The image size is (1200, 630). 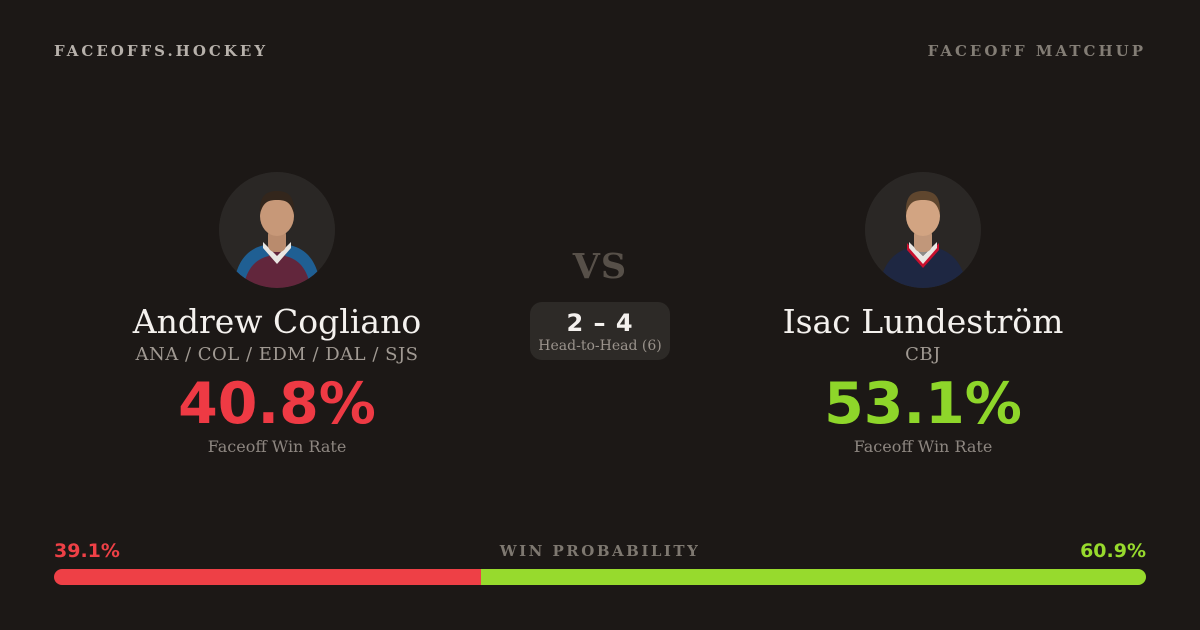 What do you see at coordinates (1113, 551) in the screenshot?
I see `win-probability-right-value: 60.9%` at bounding box center [1113, 551].